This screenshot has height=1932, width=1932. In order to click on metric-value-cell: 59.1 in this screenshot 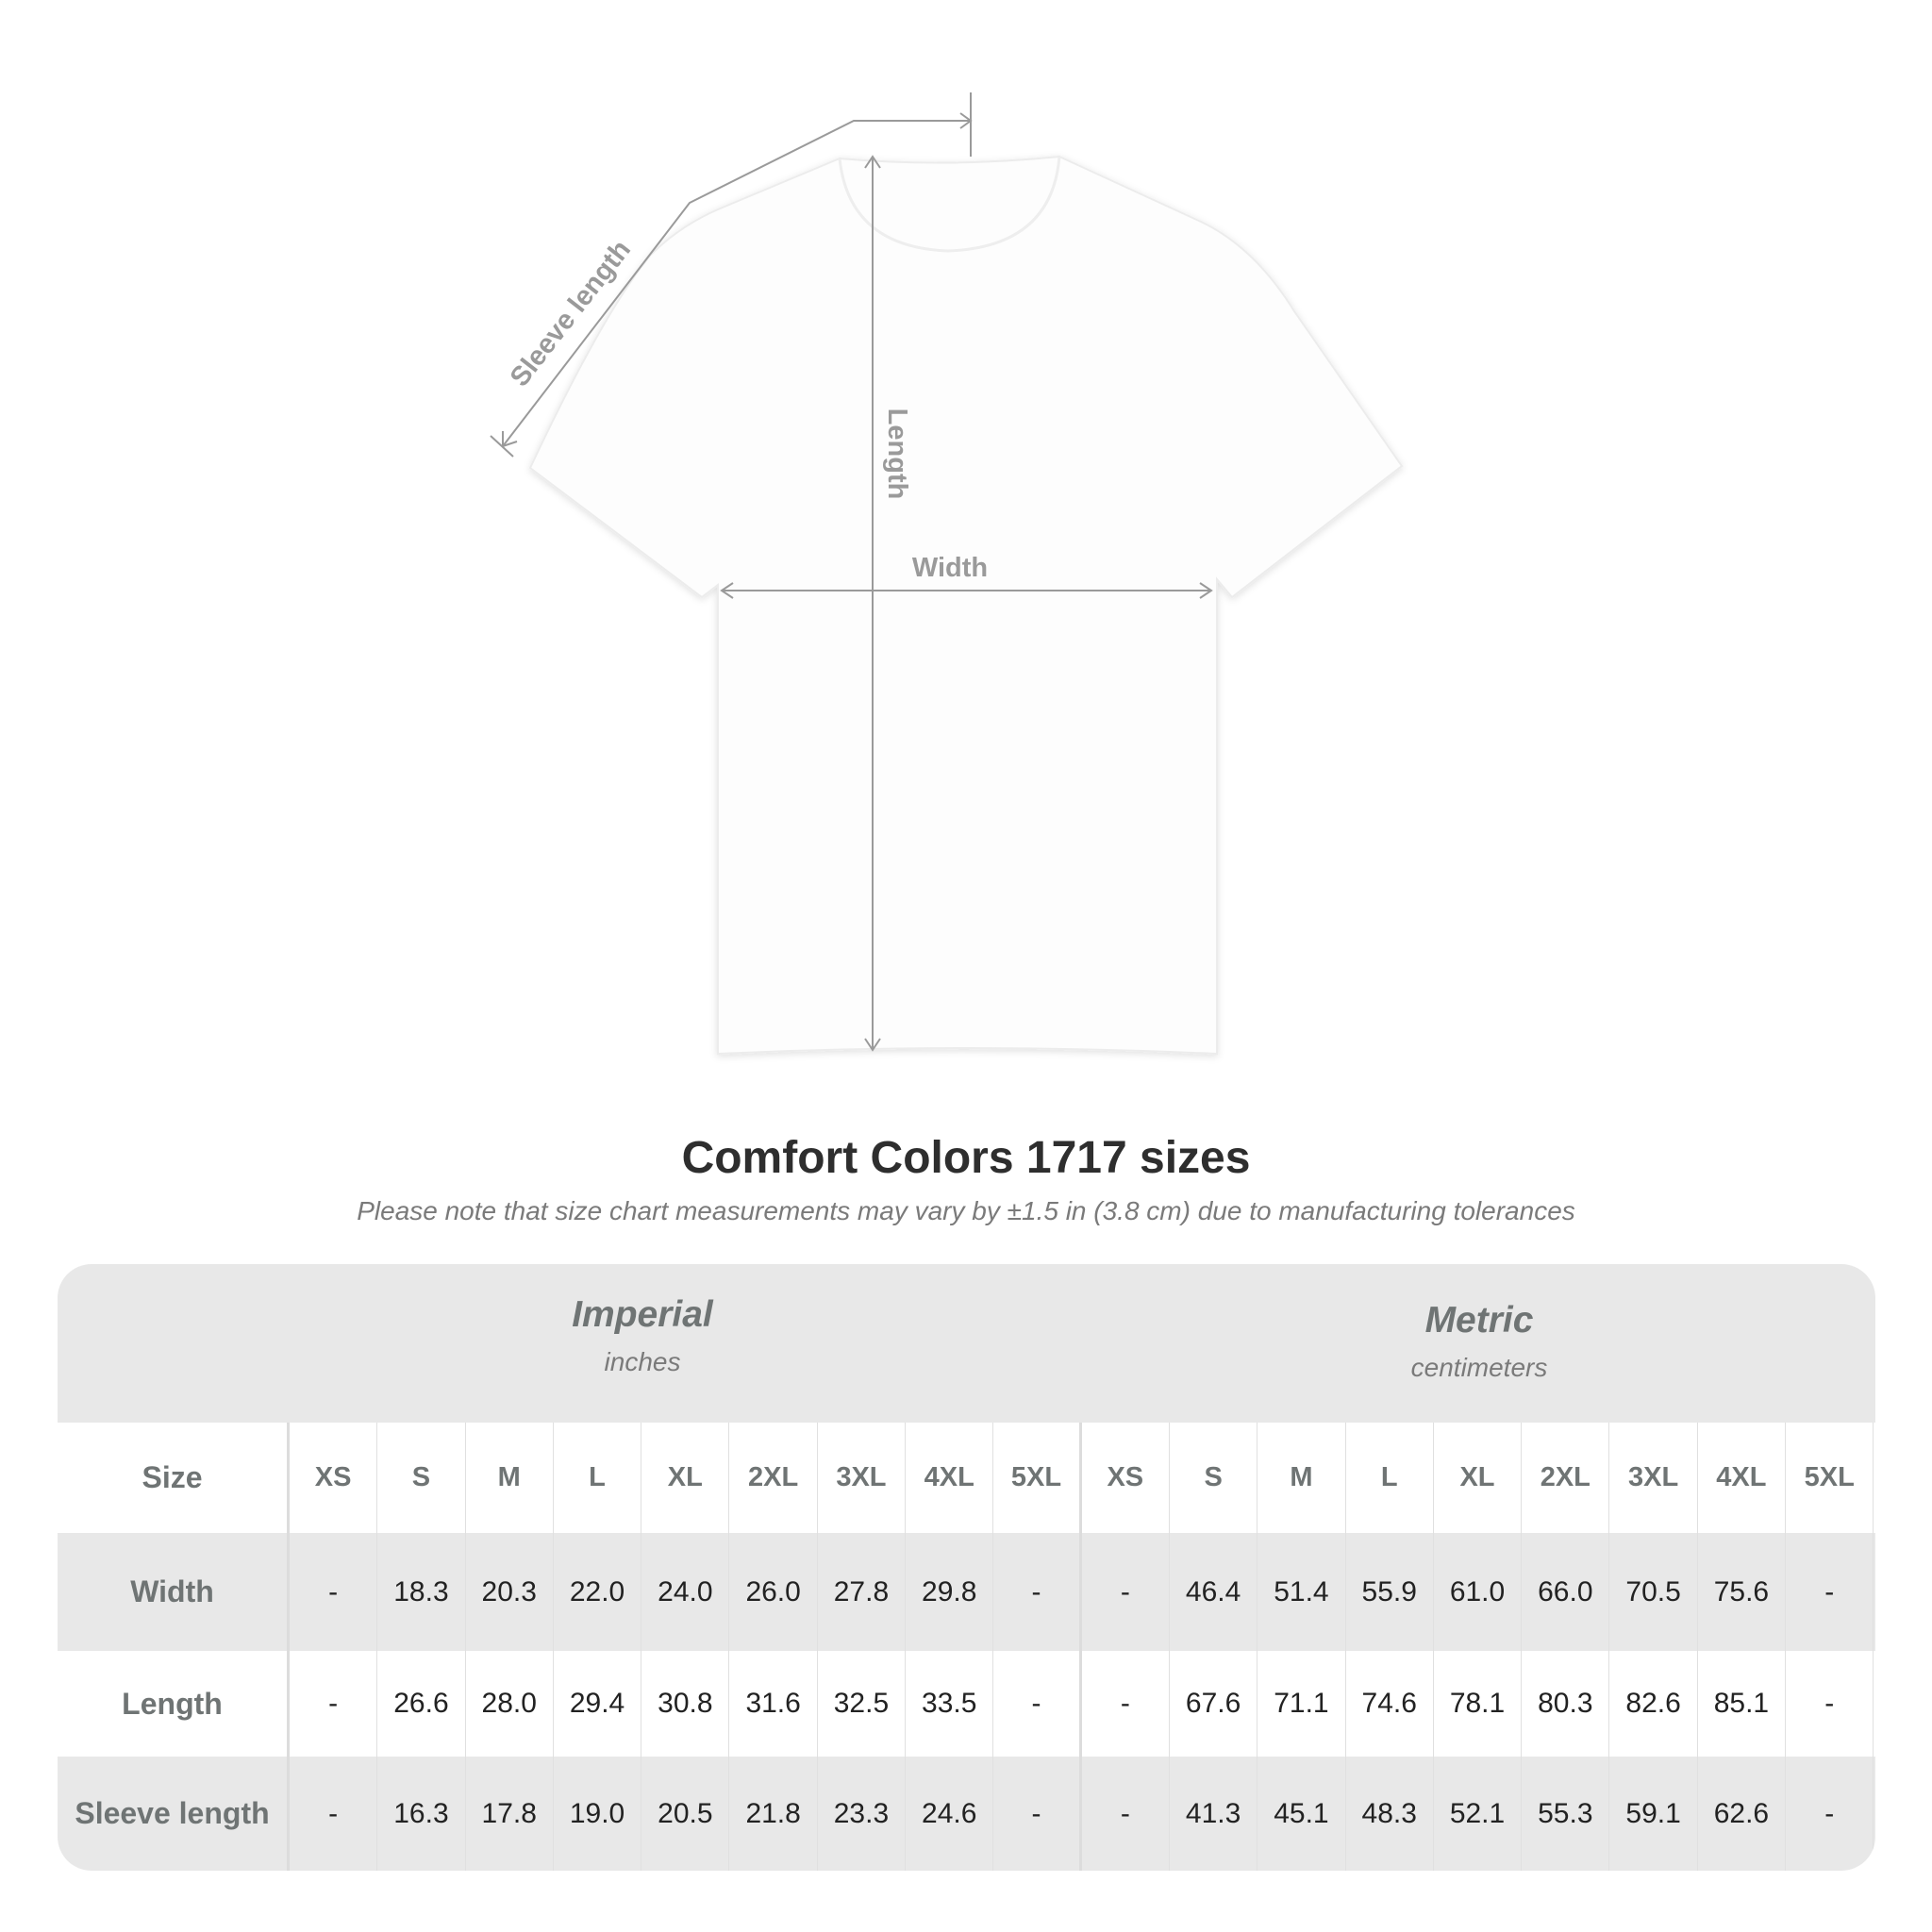, I will do `click(1653, 1814)`.